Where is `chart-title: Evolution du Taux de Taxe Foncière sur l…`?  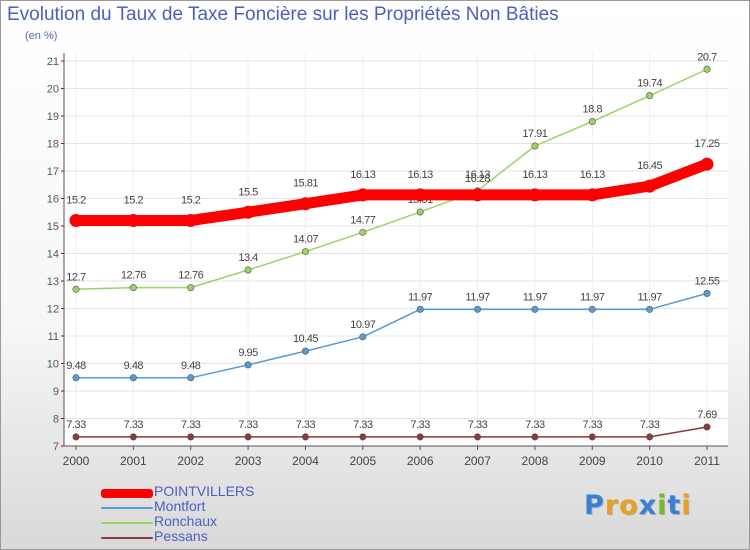
chart-title: Evolution du Taux de Taxe Foncière sur l… is located at coordinates (283, 14).